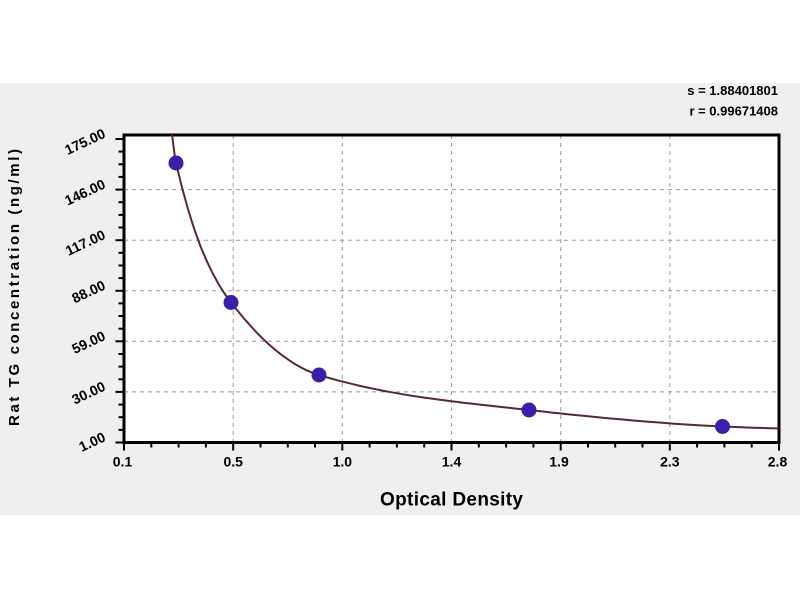 The height and width of the screenshot is (600, 800). What do you see at coordinates (233, 462) in the screenshot?
I see `svg-text: 0.5` at bounding box center [233, 462].